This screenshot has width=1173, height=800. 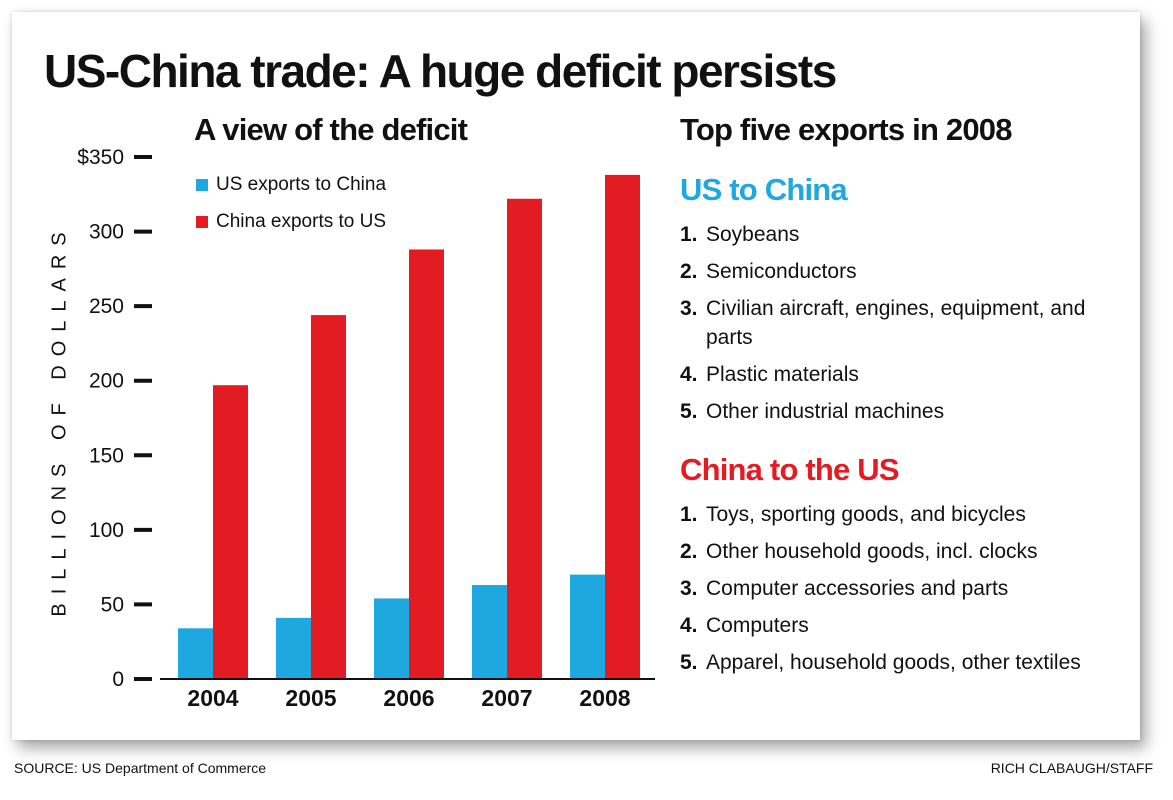 I want to click on list-item-text: Plastic materials, so click(x=782, y=374).